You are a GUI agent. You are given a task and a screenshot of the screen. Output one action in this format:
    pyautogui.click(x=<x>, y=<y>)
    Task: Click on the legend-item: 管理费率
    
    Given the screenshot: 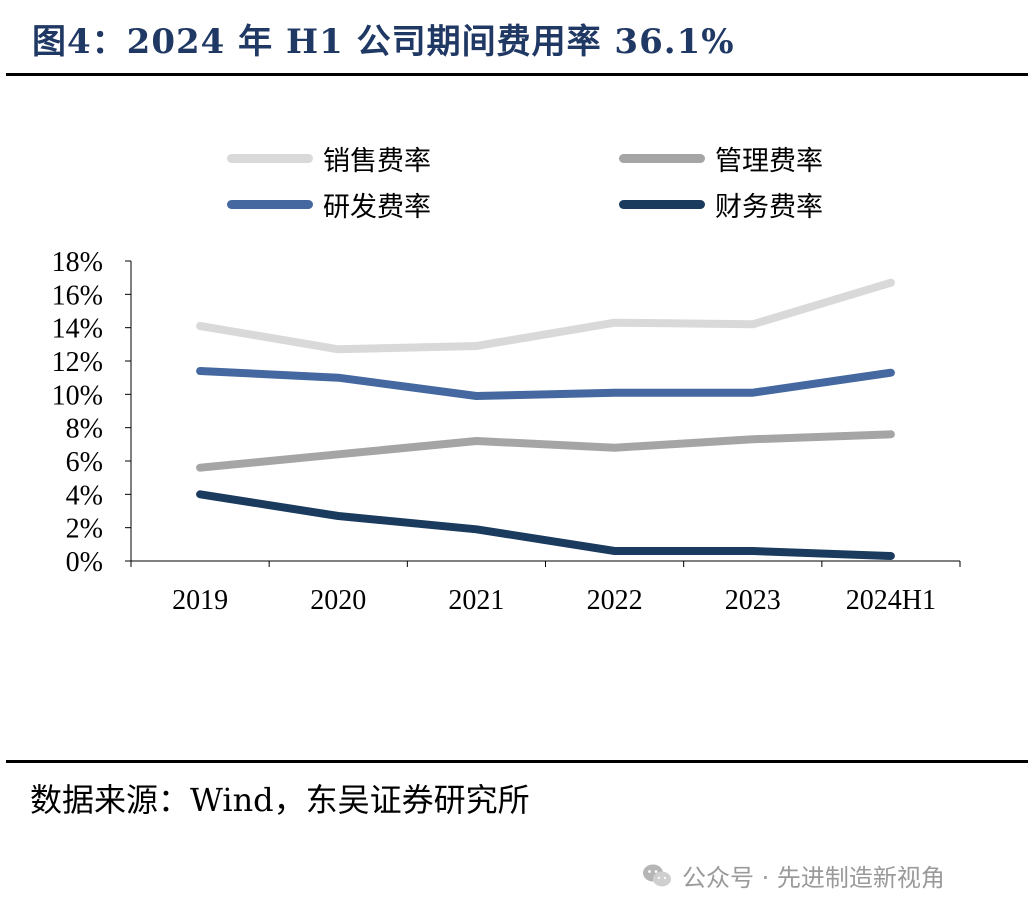 What is the action you would take?
    pyautogui.click(x=721, y=158)
    